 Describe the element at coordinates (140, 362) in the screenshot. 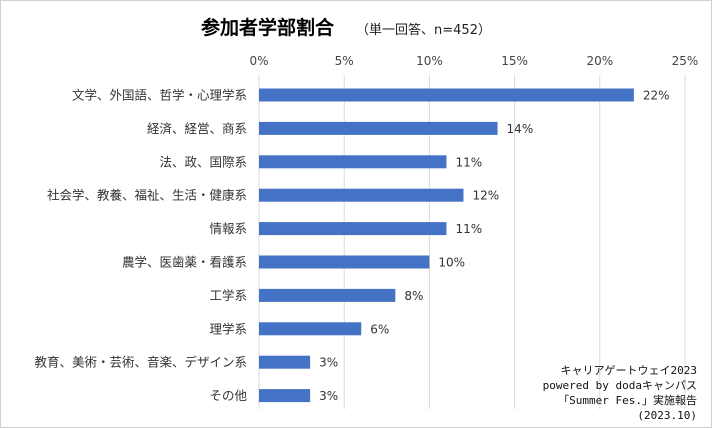

I see `category-label: 教育、美術・芸術、音楽、デザイン系` at that location.